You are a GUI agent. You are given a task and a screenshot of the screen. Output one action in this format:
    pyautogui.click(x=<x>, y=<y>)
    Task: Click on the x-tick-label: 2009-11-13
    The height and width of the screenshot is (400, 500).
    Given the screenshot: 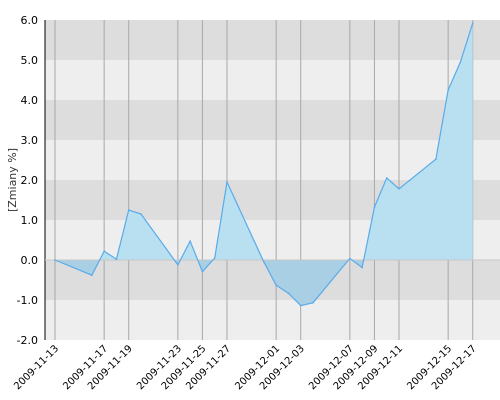 What is the action you would take?
    pyautogui.click(x=36, y=367)
    